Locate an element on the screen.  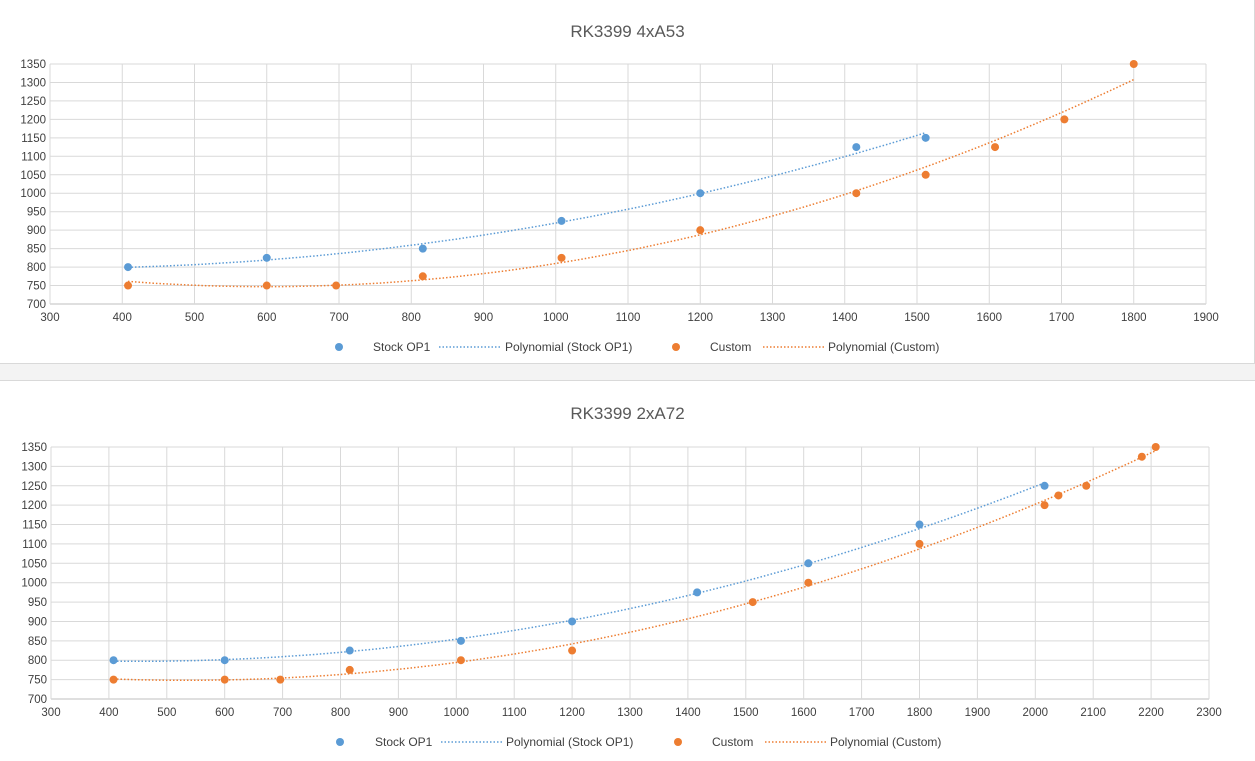
y-tick-label: 750 is located at coordinates (37, 681).